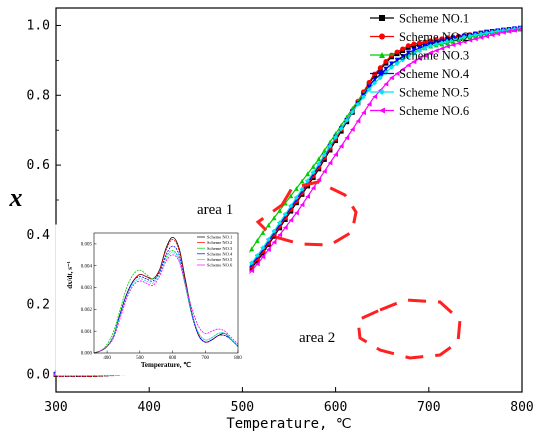 This screenshot has height=437, width=550. I want to click on x-tick-label: 700, so click(428, 407).